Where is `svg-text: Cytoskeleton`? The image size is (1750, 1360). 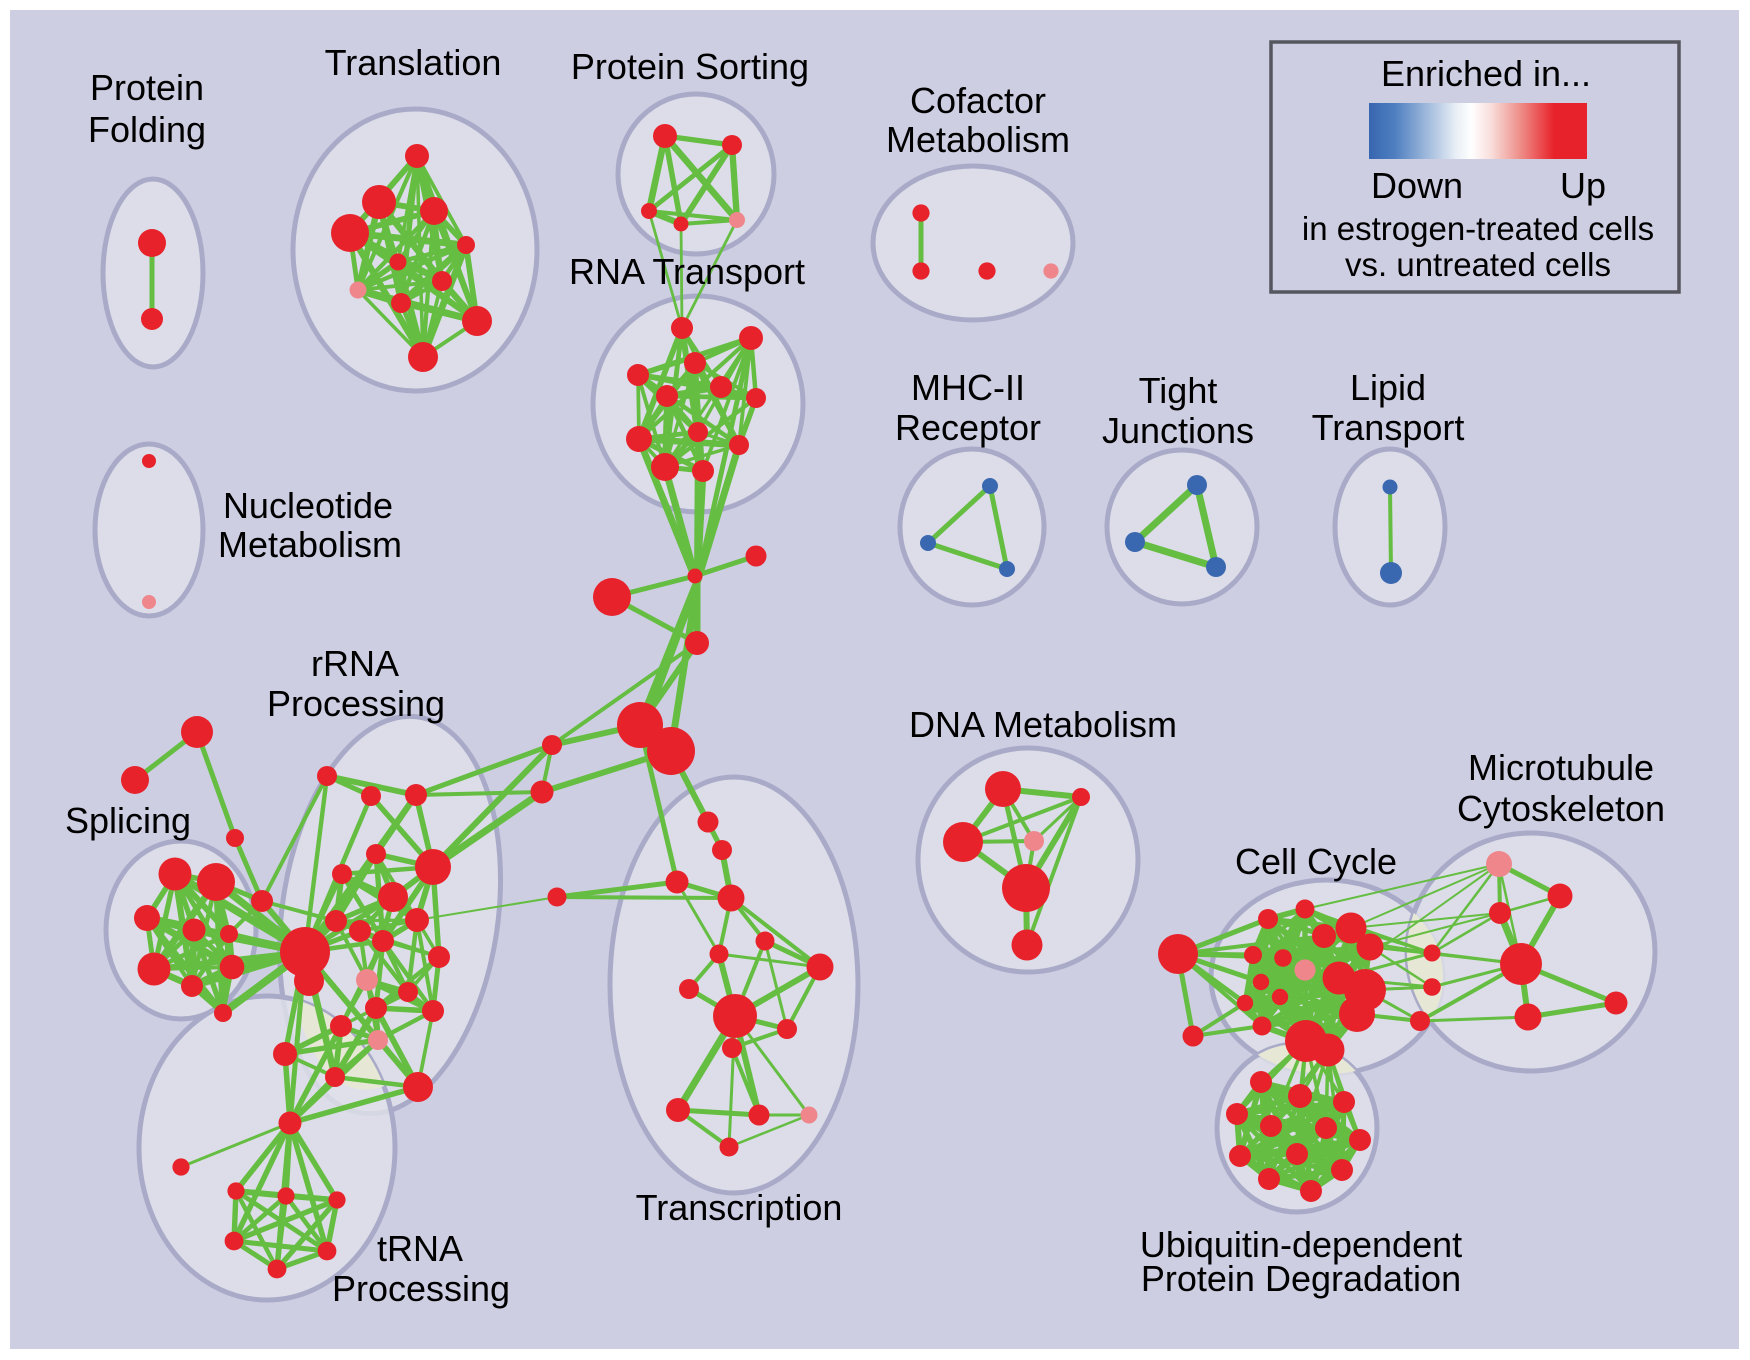 svg-text: Cytoskeleton is located at coordinates (1561, 808).